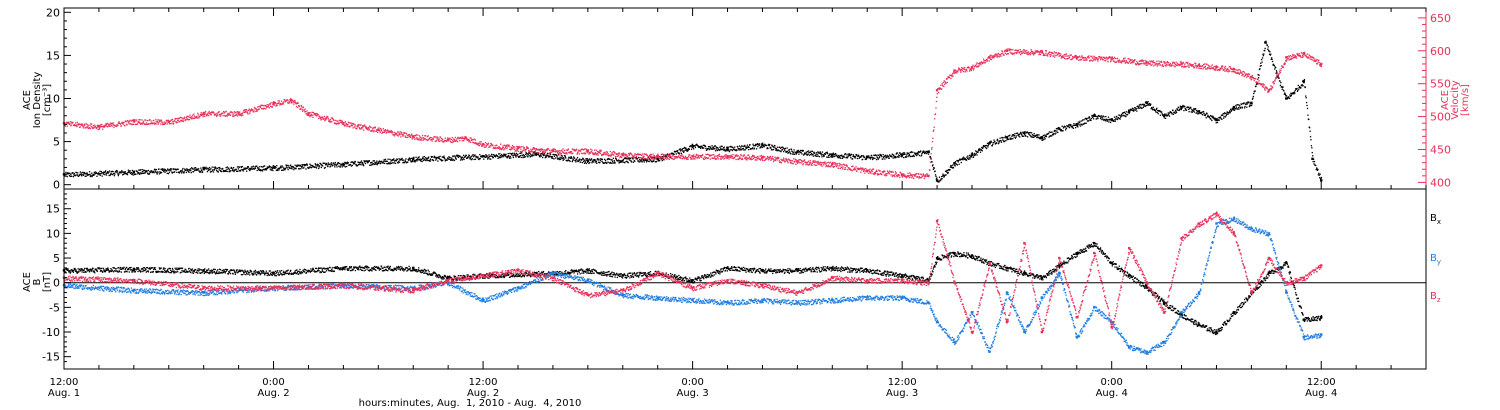 The image size is (1500, 410). I want to click on density-tick-label: 5, so click(56, 142).